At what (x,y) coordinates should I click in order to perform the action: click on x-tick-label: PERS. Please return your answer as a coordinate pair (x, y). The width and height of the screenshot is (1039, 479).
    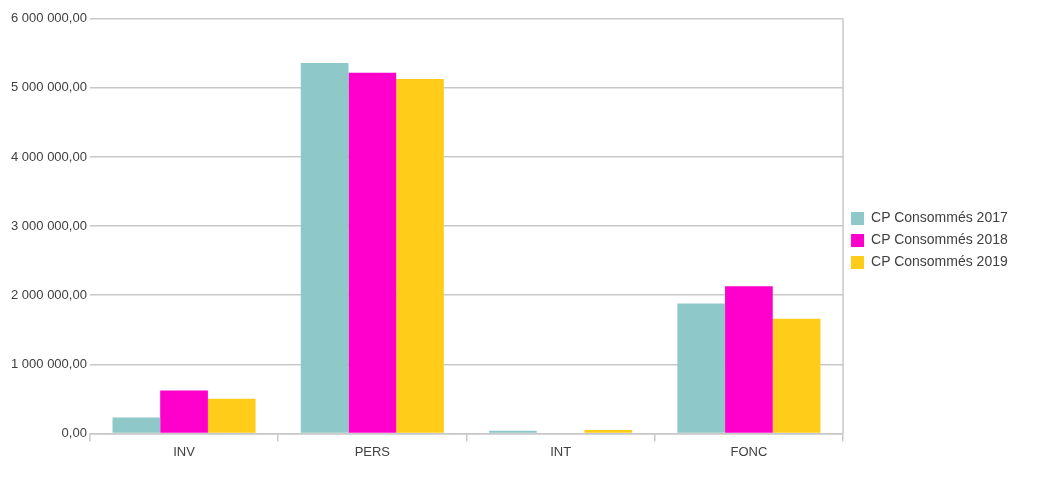
    Looking at the image, I should click on (372, 451).